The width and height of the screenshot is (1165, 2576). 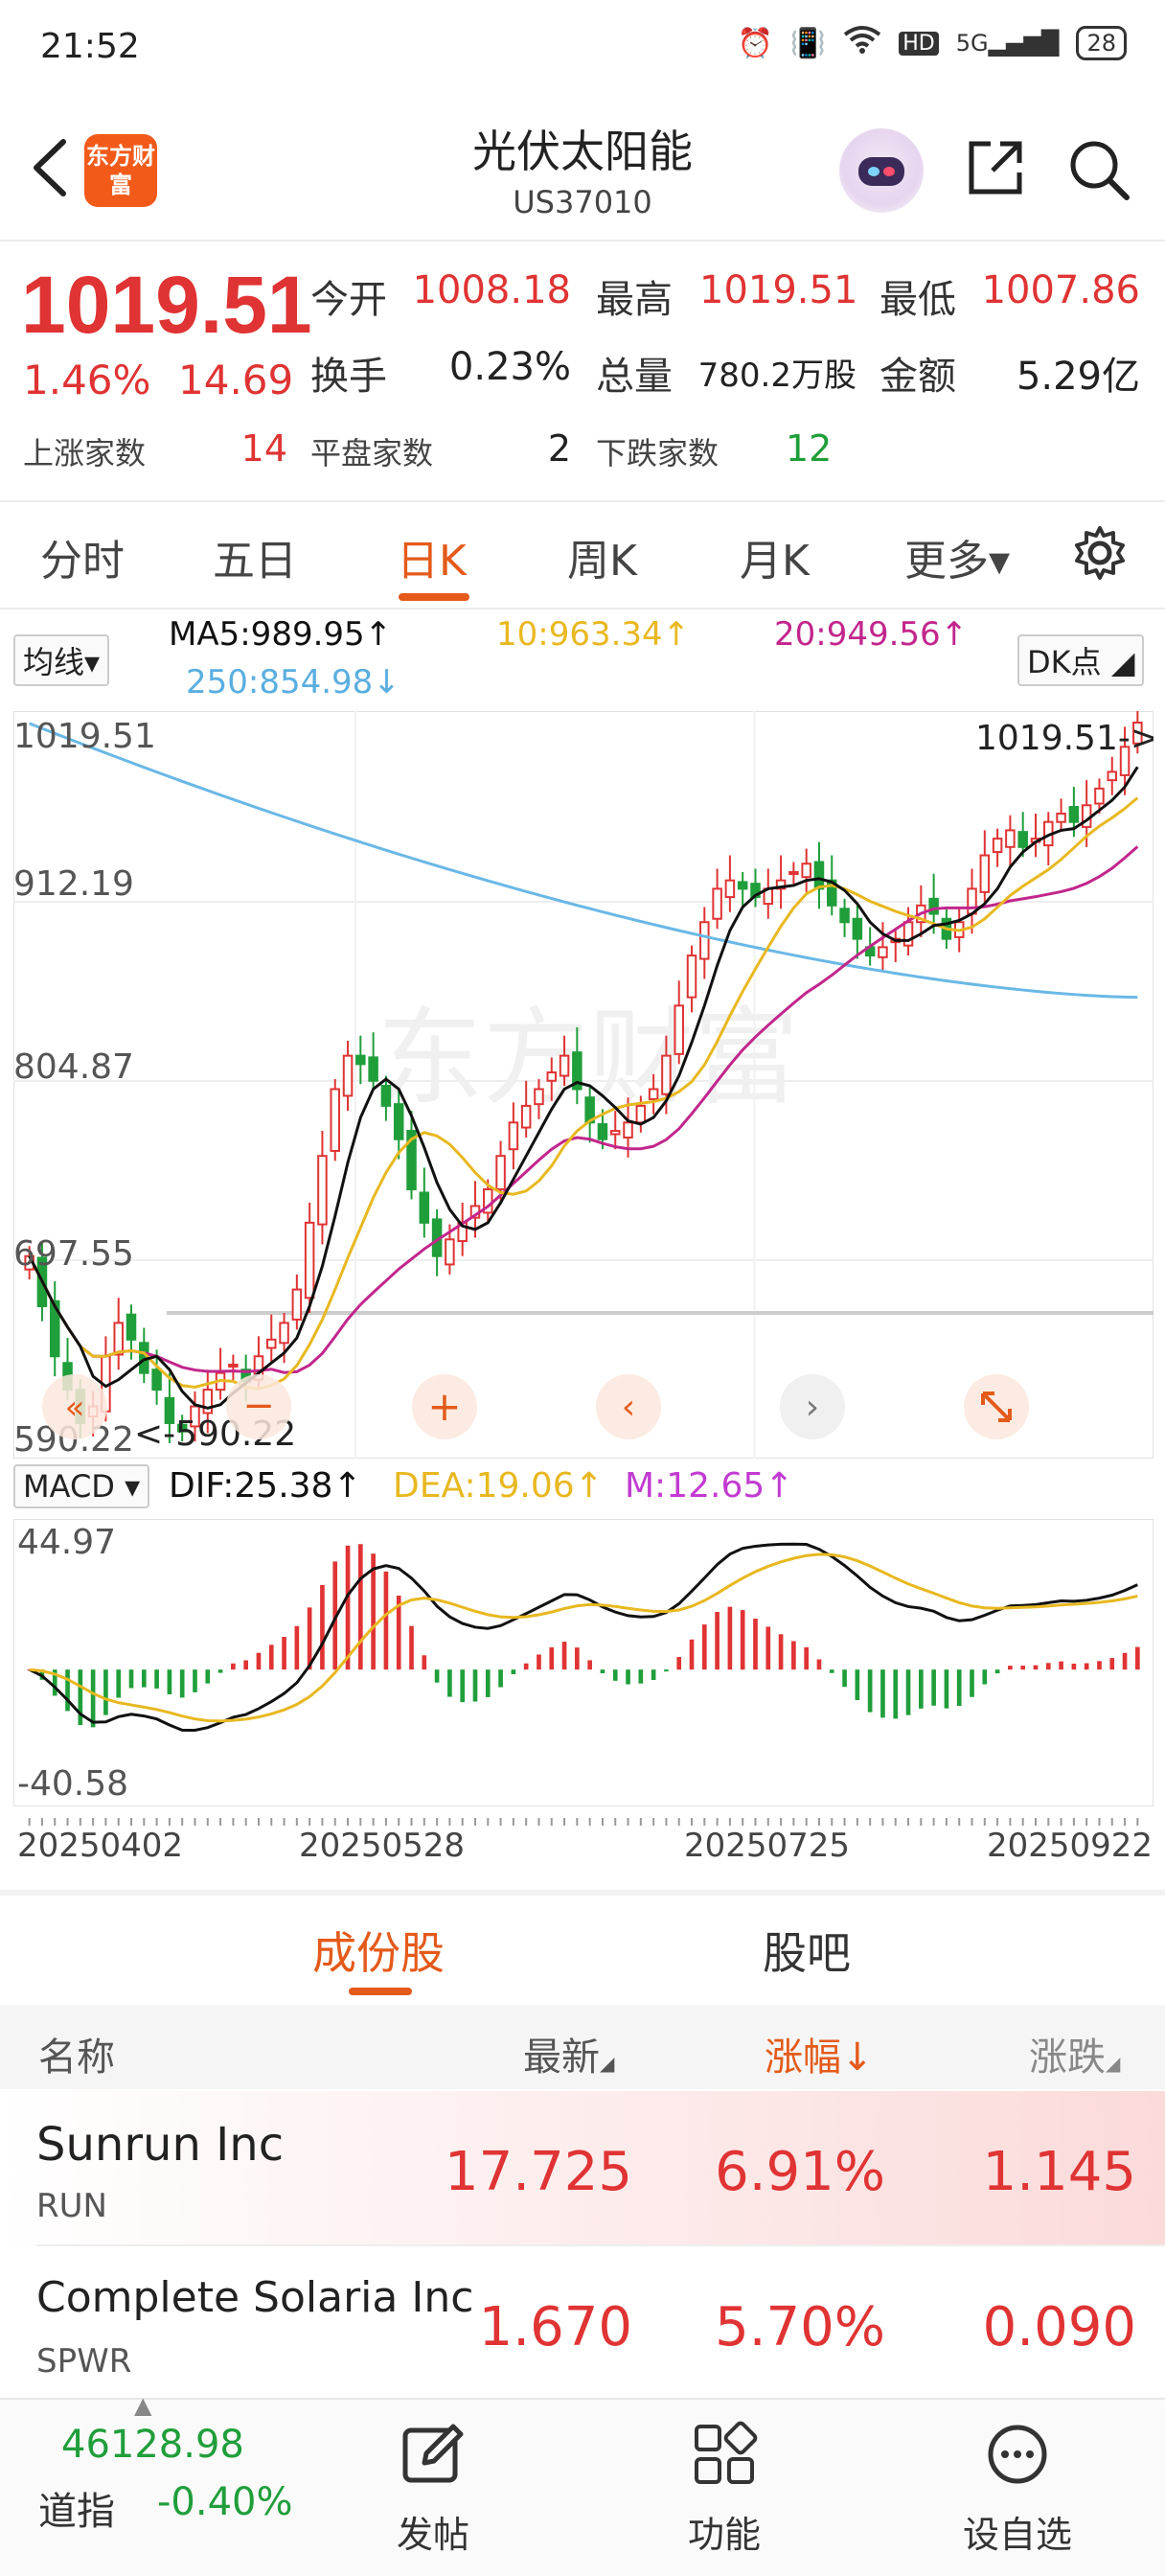 I want to click on zoom-out-button: −, so click(x=258, y=1406).